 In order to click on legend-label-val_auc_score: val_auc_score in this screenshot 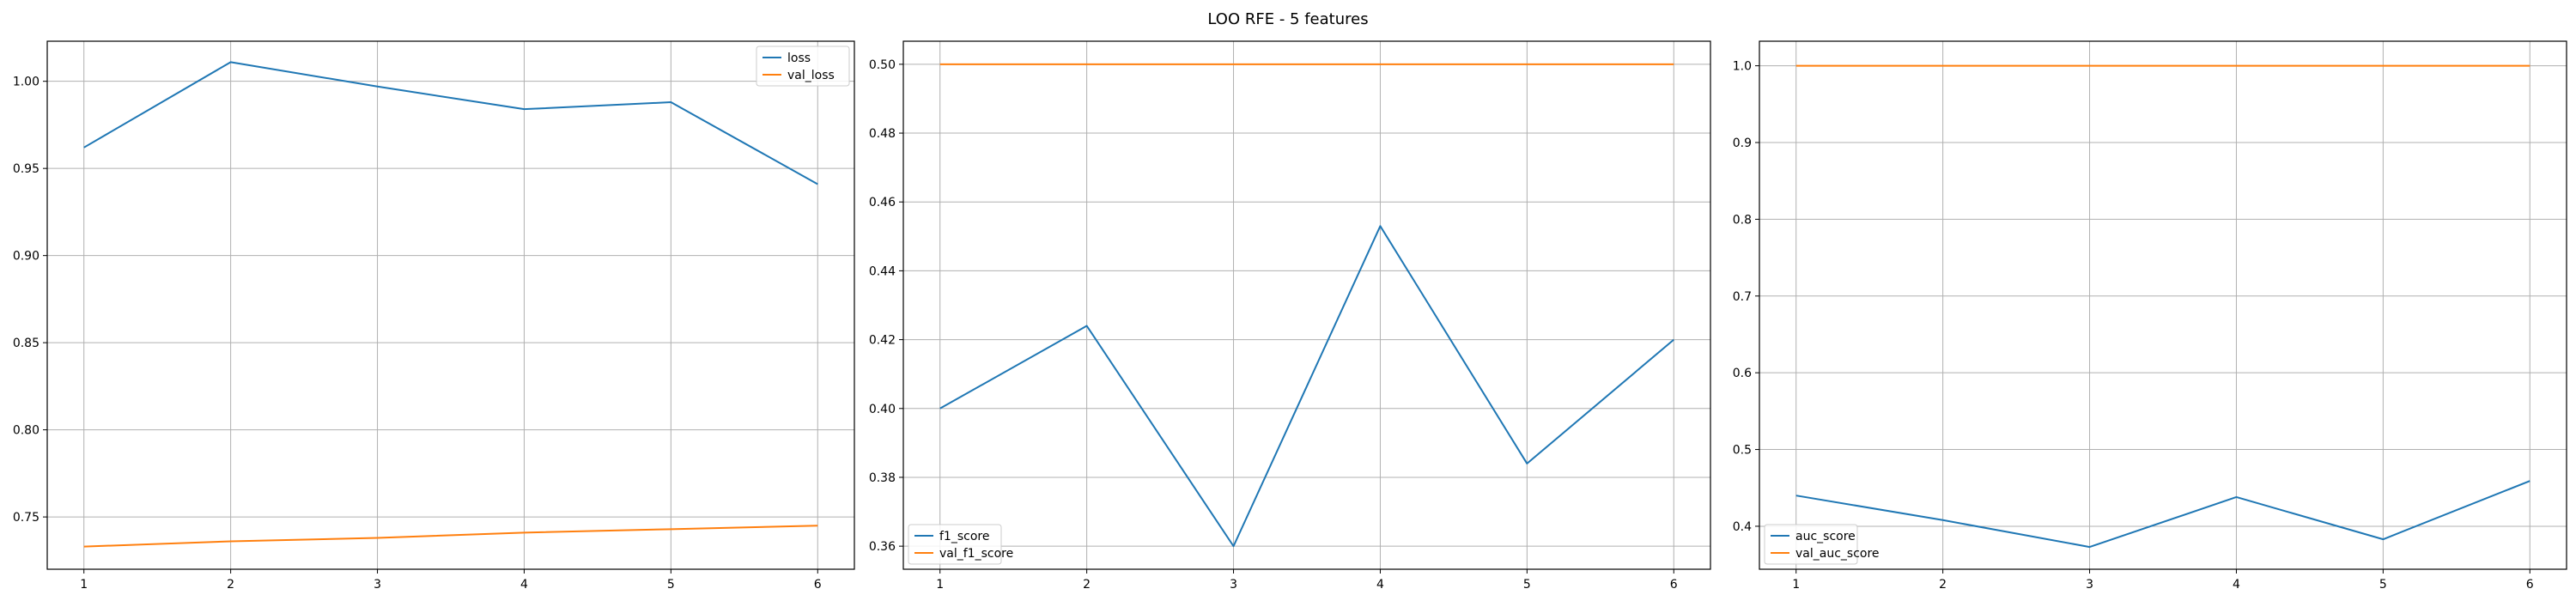, I will do `click(1837, 554)`.